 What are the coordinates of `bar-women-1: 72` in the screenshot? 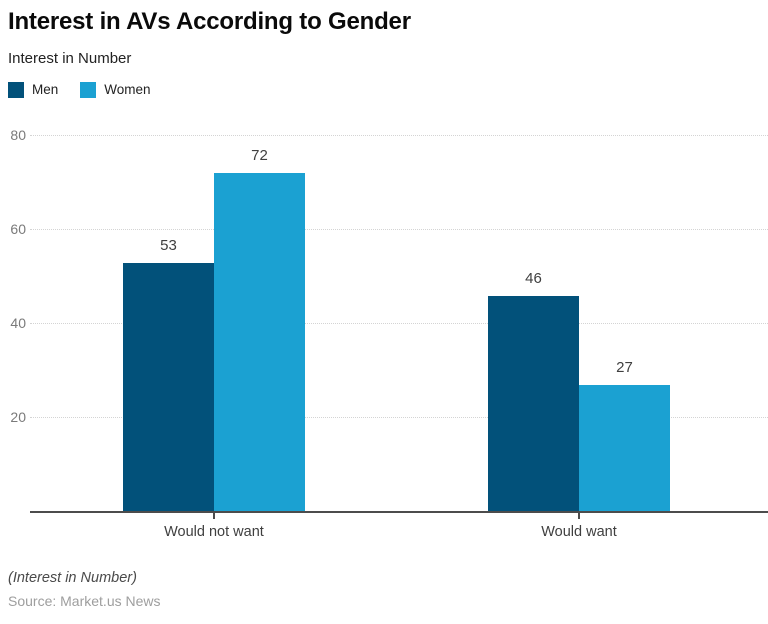 It's located at (259, 329).